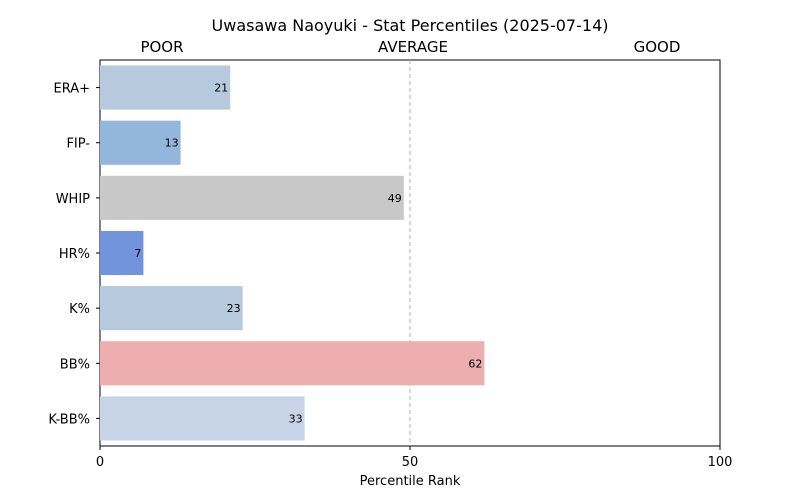 The height and width of the screenshot is (500, 800). Describe the element at coordinates (252, 197) in the screenshot. I see `bar-whip` at that location.